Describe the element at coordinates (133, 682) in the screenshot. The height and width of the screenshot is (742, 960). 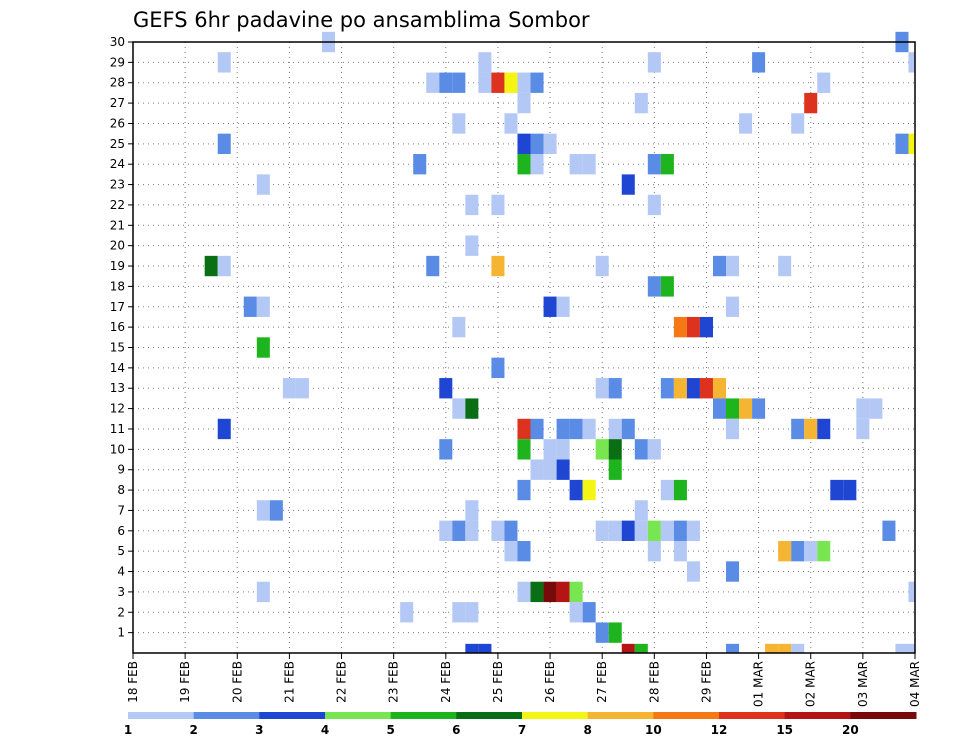
I see `x-tick-label: 18 FEB` at that location.